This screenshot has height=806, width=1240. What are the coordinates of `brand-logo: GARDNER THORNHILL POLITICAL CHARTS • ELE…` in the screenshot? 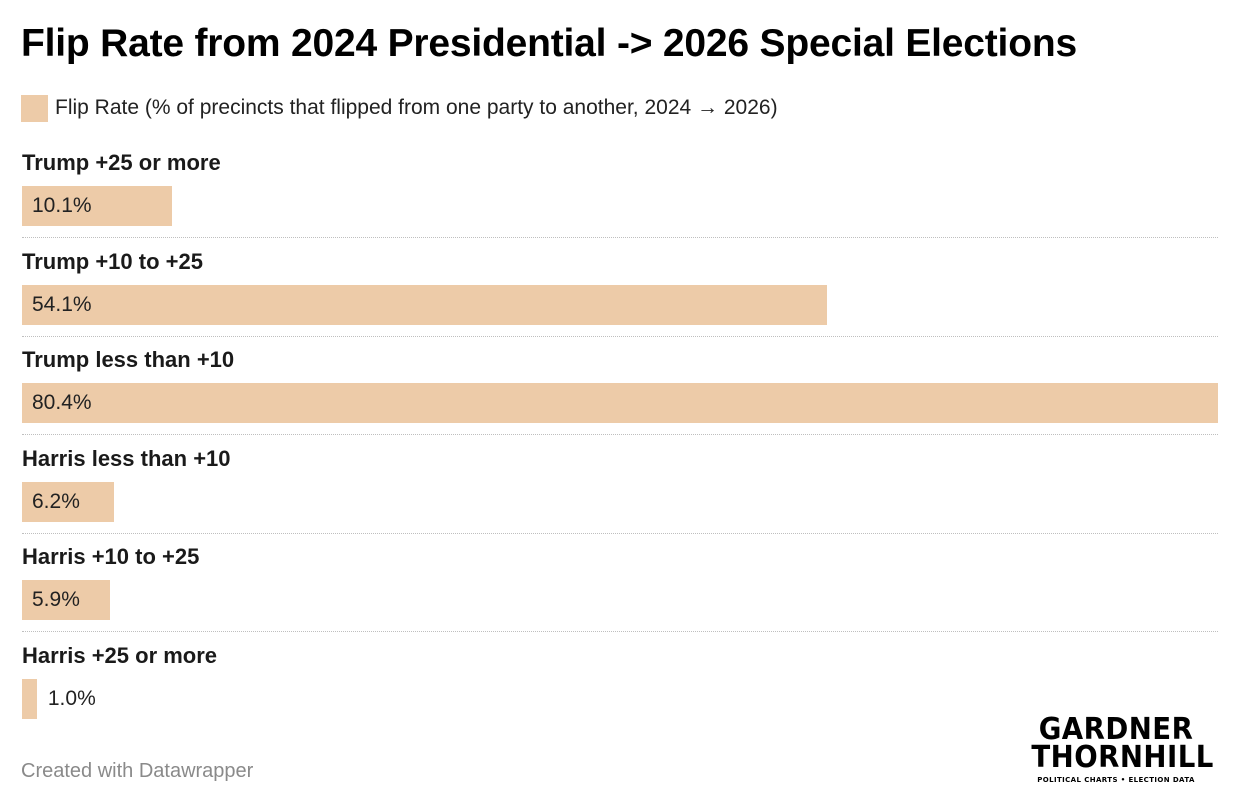 It's located at (1119, 748).